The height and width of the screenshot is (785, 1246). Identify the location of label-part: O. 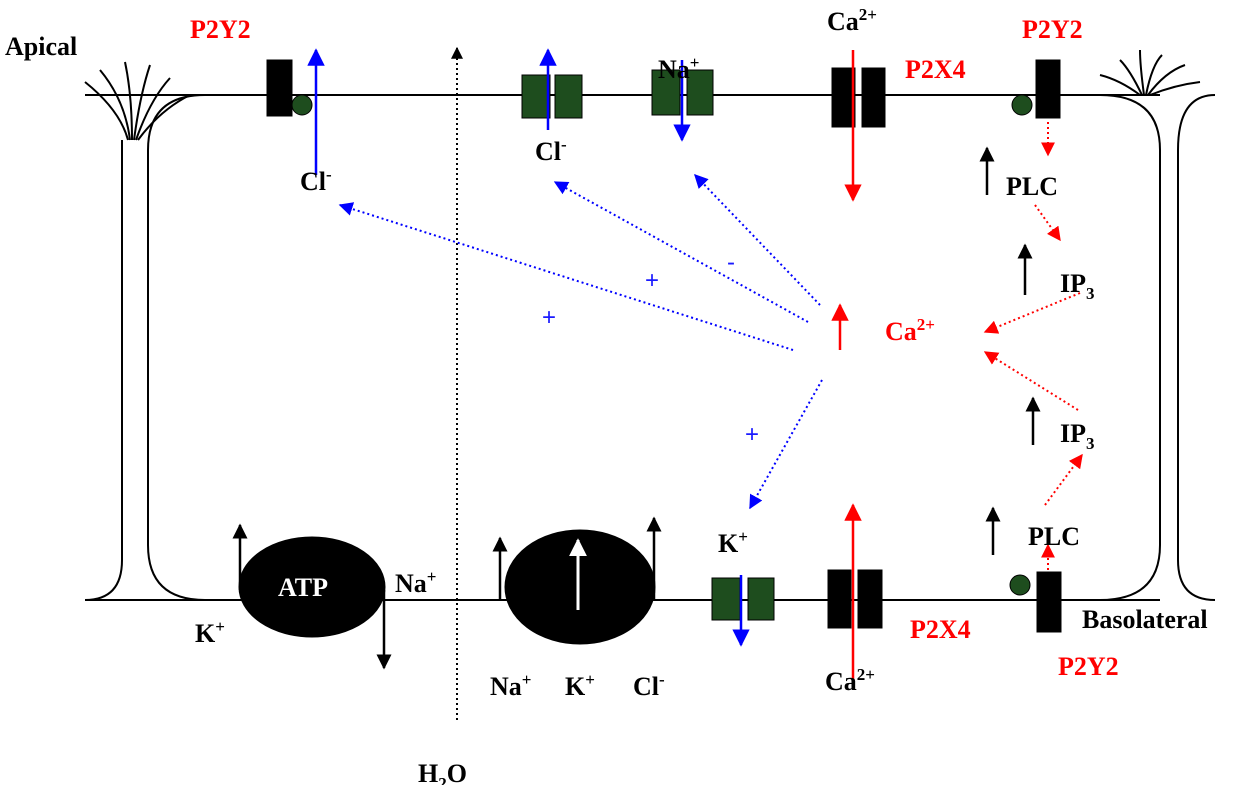
(457, 772).